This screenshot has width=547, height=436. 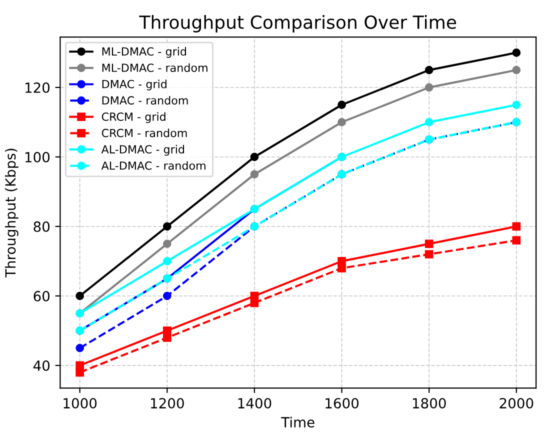 What do you see at coordinates (144, 52) in the screenshot?
I see `legend-label: ML-DMAC - grid` at bounding box center [144, 52].